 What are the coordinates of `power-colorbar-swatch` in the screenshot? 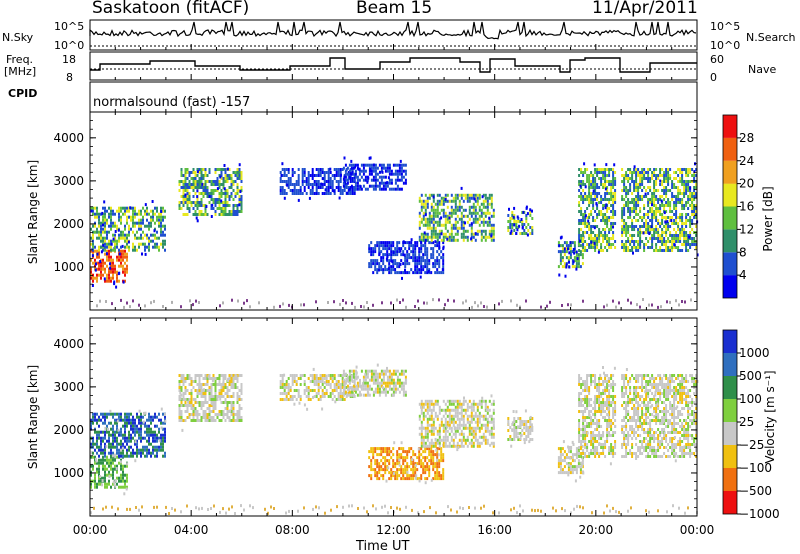 It's located at (730, 195).